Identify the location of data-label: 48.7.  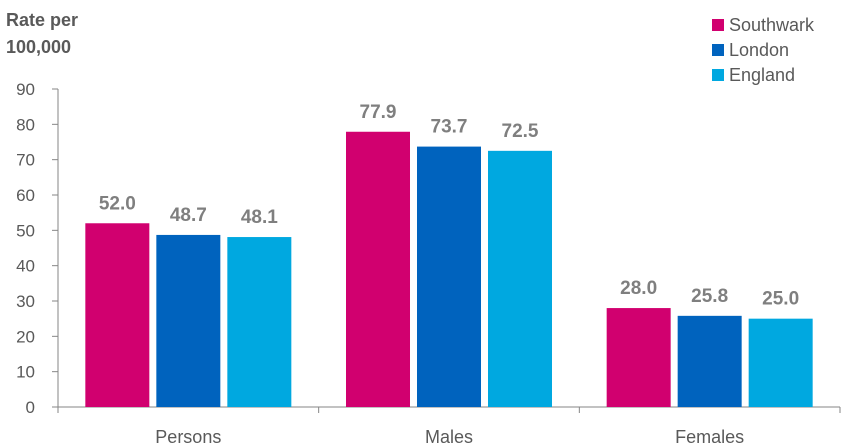
(188, 215).